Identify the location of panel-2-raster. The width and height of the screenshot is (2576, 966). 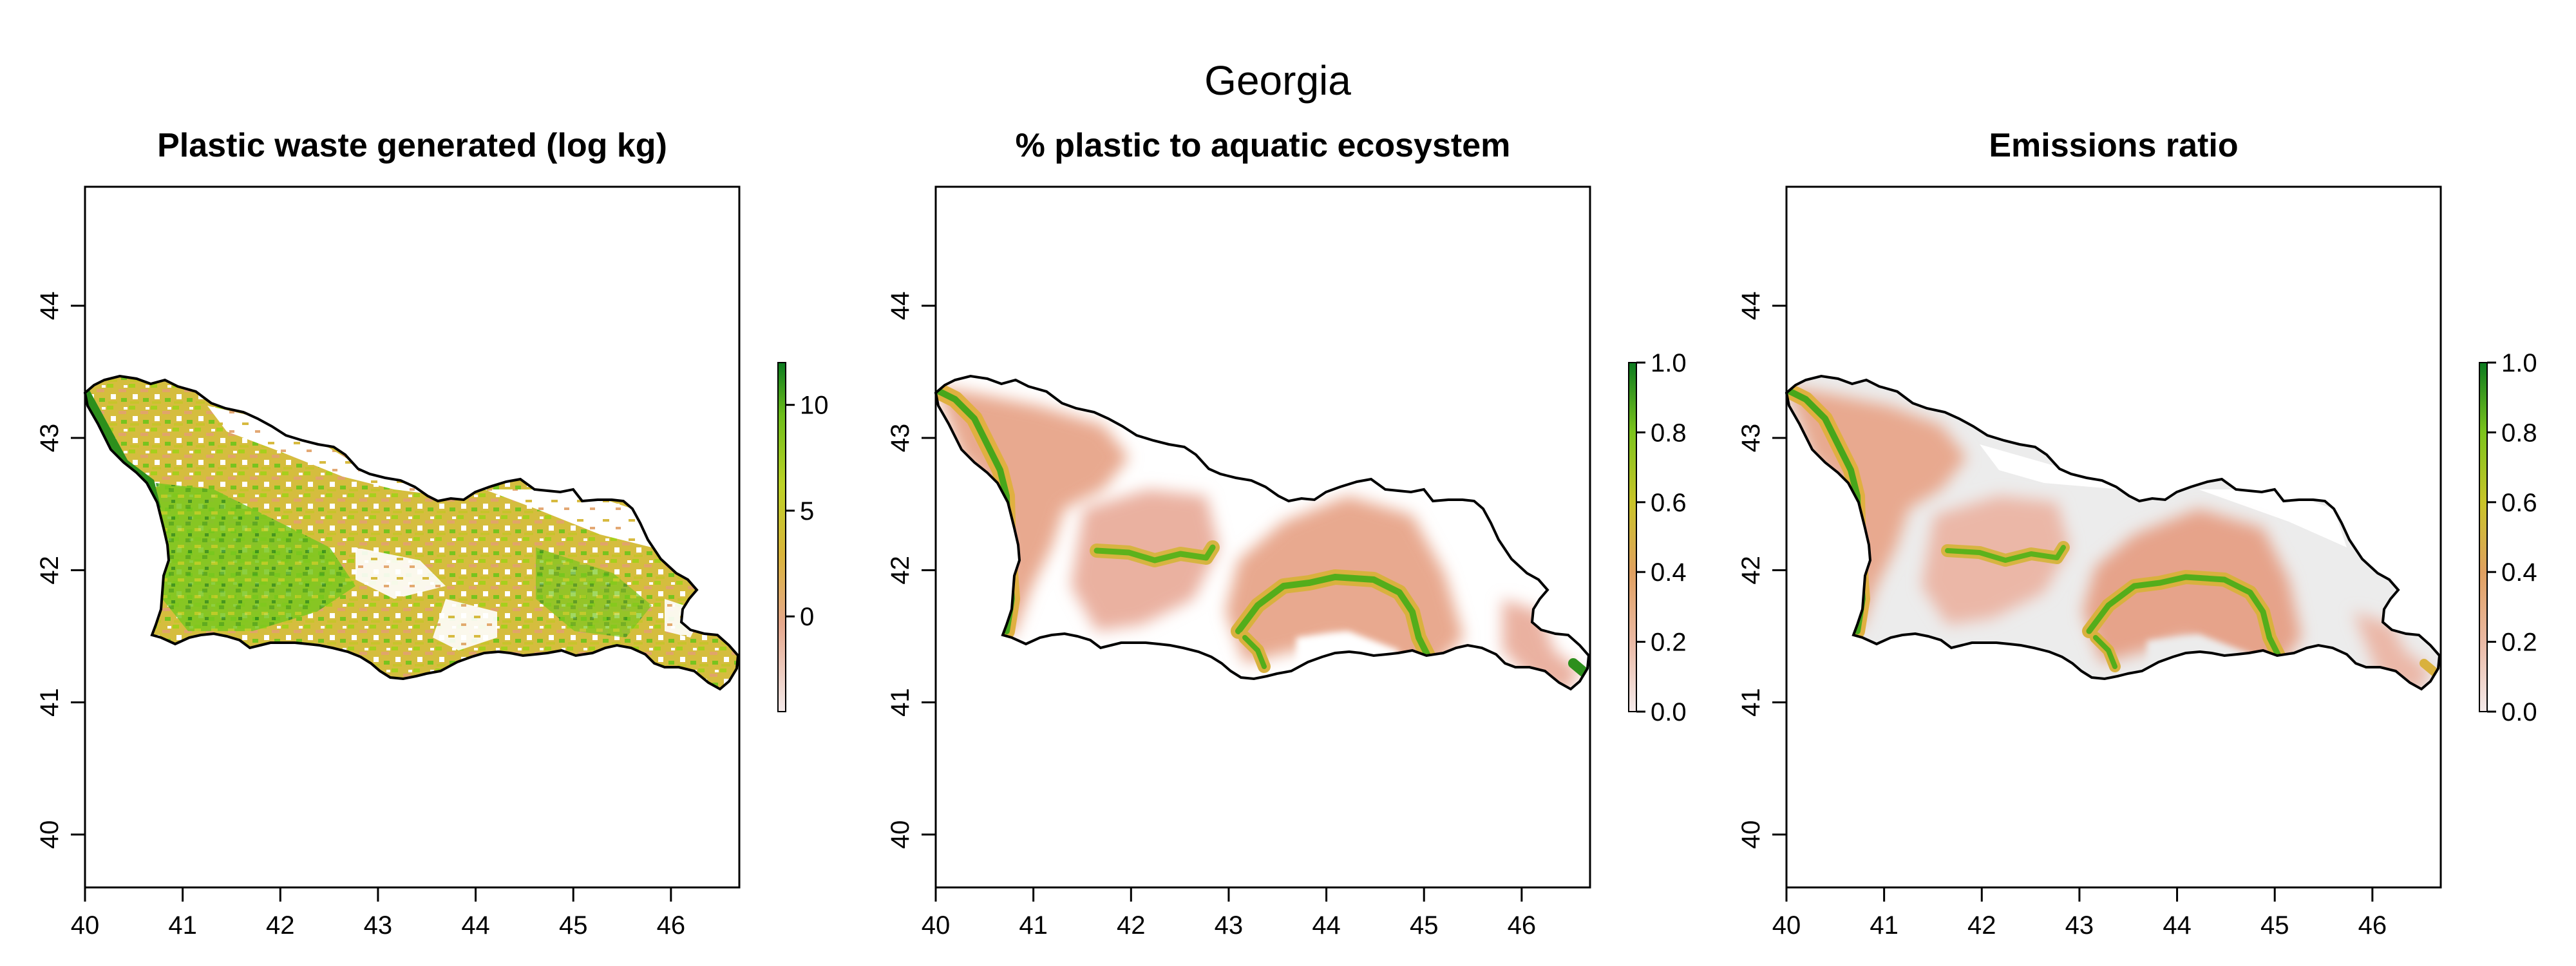
(1262, 535).